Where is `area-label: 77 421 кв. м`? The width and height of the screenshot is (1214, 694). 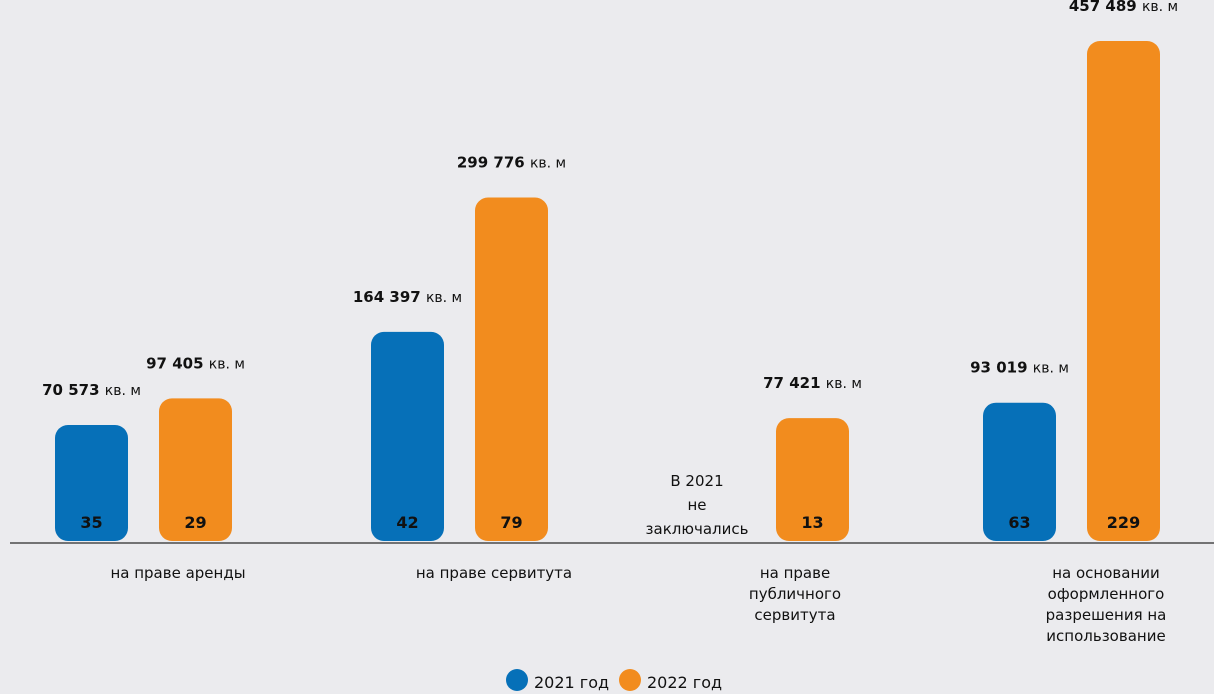 area-label: 77 421 кв. м is located at coordinates (812, 383).